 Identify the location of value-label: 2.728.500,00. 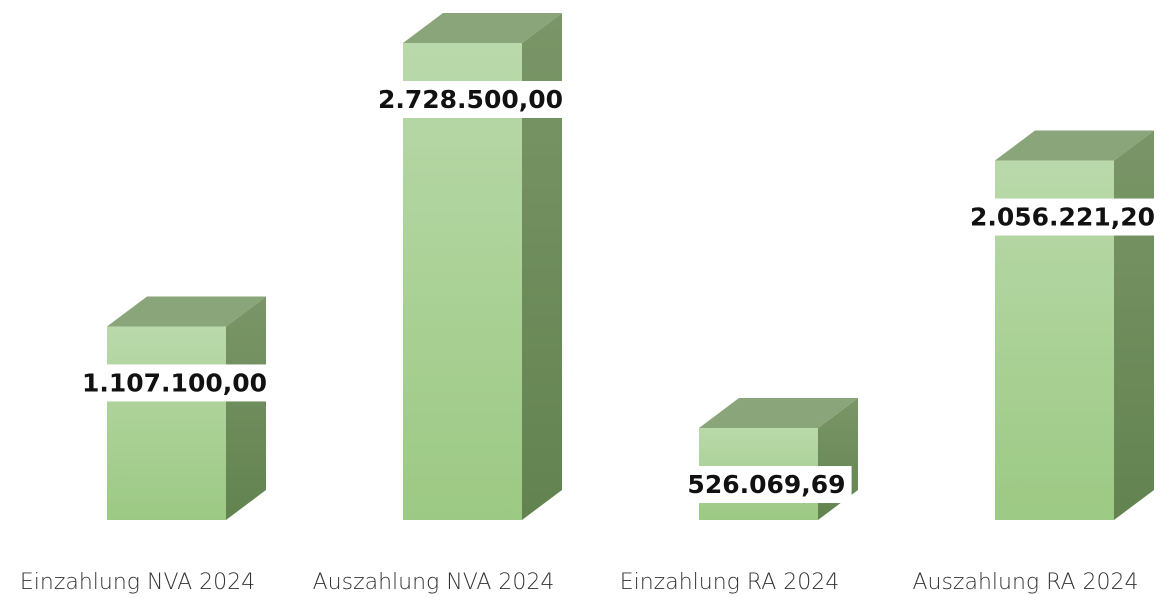
(470, 99).